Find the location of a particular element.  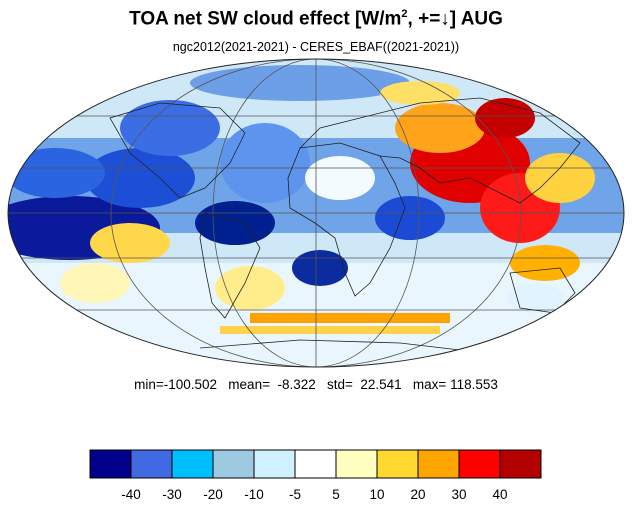

coastline-north-america is located at coordinates (177, 150).